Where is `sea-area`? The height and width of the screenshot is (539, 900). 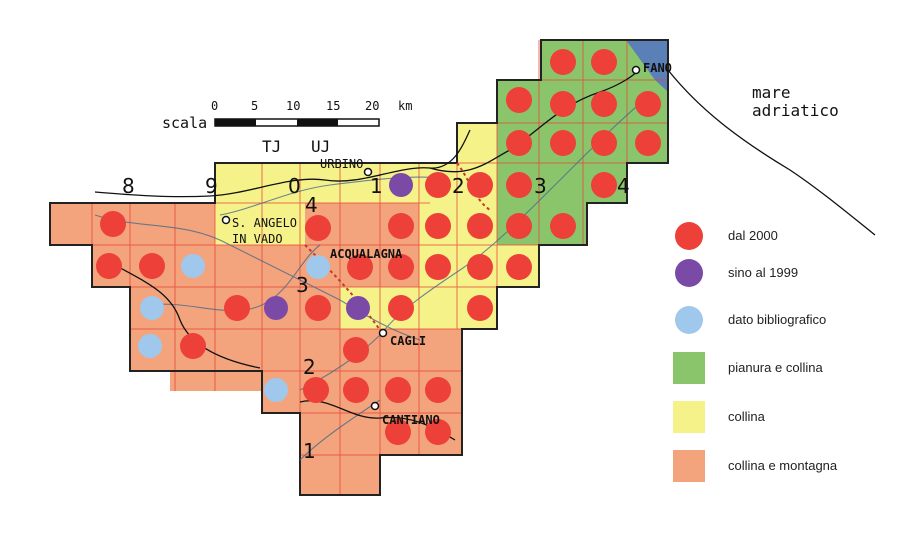 sea-area is located at coordinates (647, 66).